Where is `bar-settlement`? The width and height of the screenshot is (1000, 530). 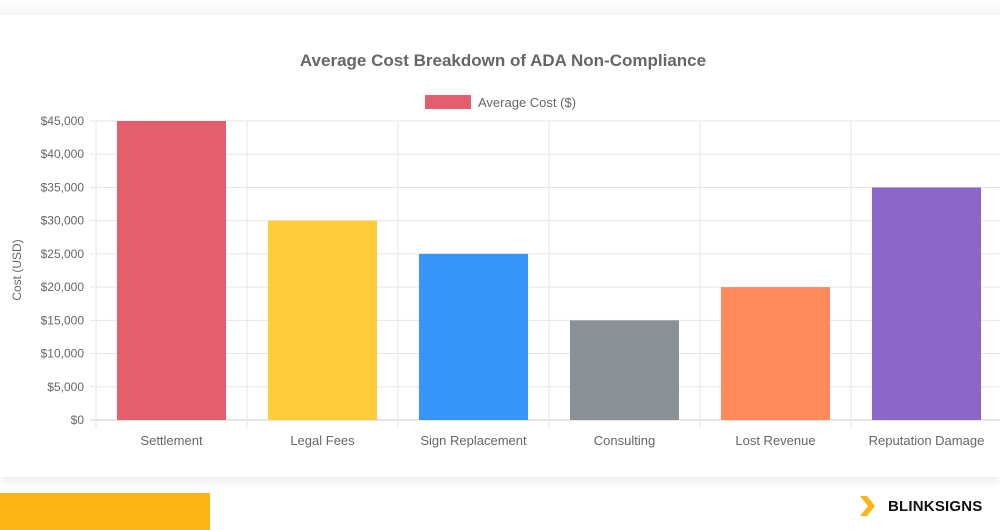 bar-settlement is located at coordinates (171, 270).